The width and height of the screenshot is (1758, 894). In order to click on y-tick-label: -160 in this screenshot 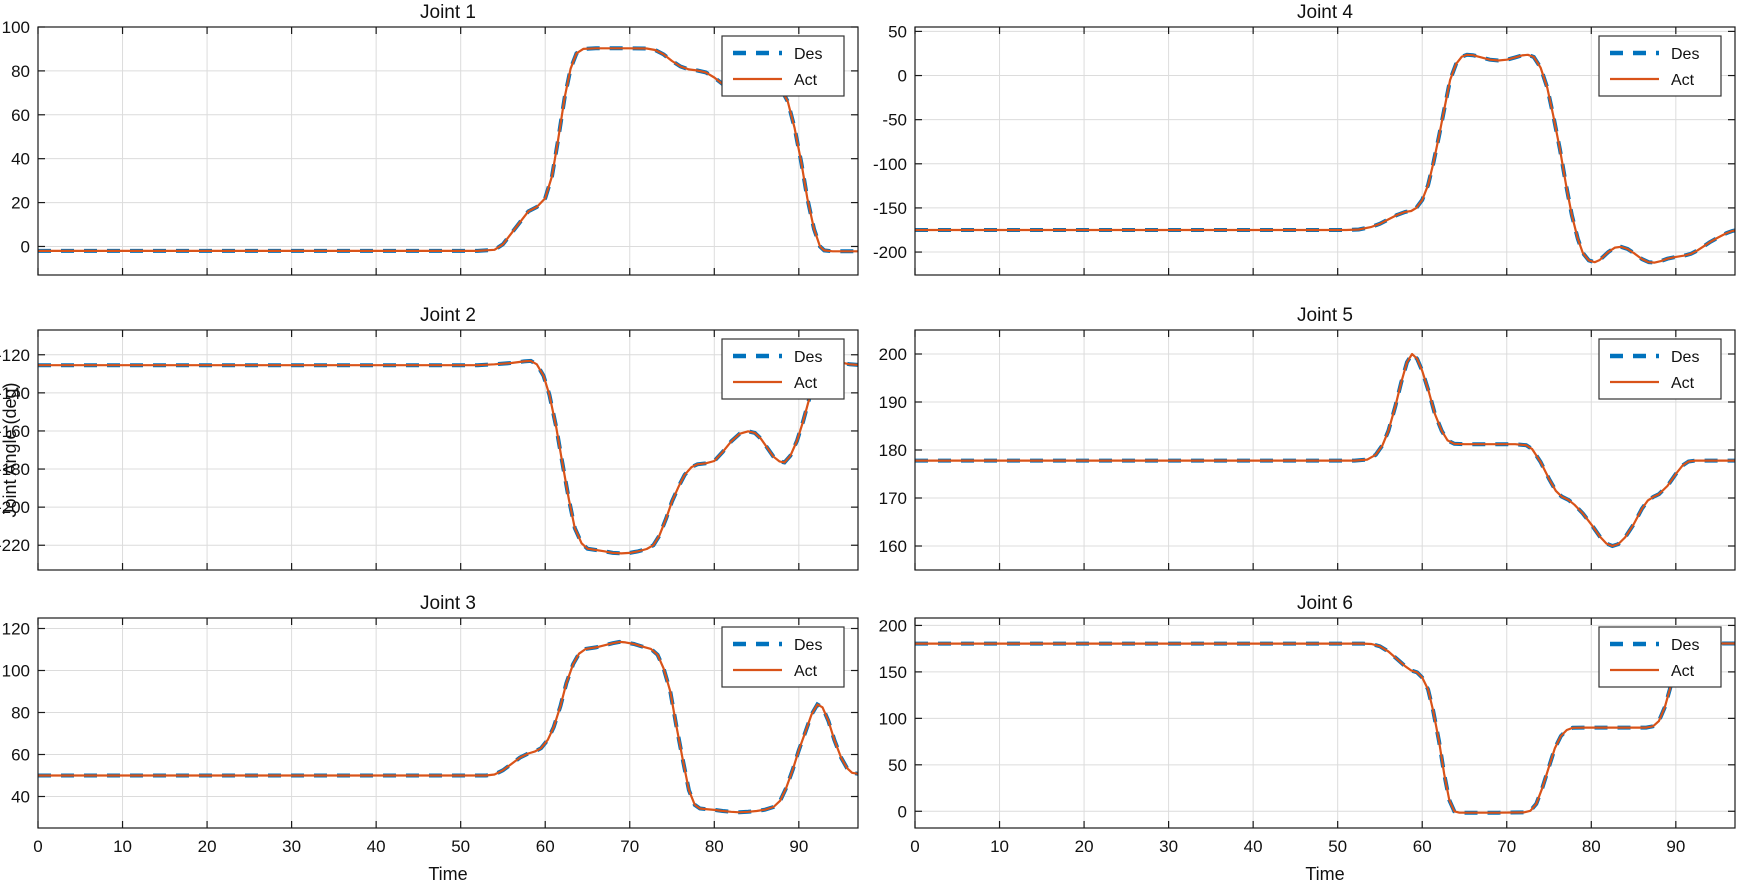, I will do `click(15, 431)`.